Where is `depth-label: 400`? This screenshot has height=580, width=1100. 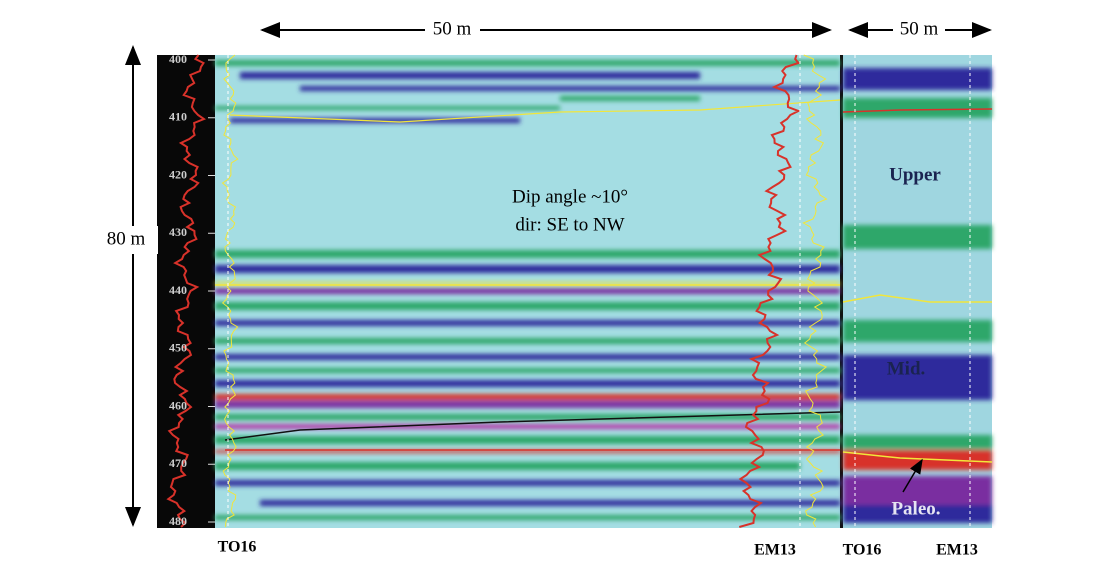
depth-label: 400 is located at coordinates (178, 59).